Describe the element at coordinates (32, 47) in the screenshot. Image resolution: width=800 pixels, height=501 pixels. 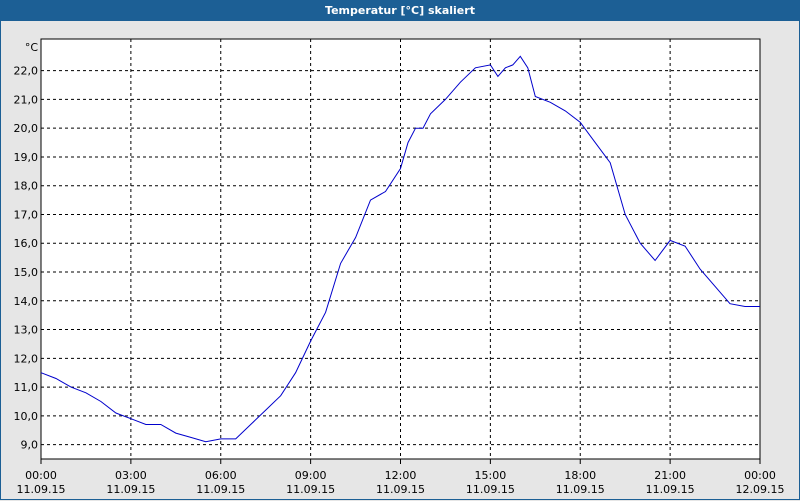
I see `y-axis-unit: °C` at that location.